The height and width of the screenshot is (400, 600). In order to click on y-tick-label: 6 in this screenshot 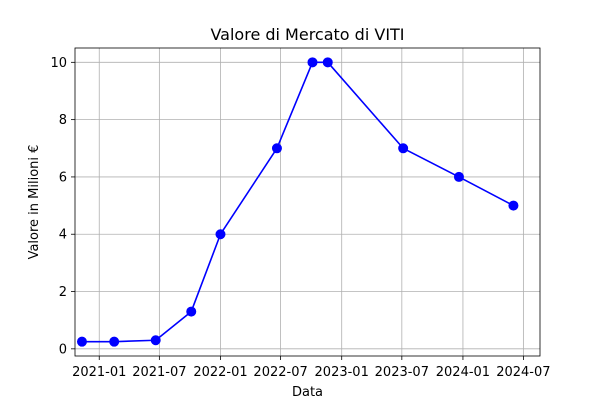, I will do `click(63, 177)`.